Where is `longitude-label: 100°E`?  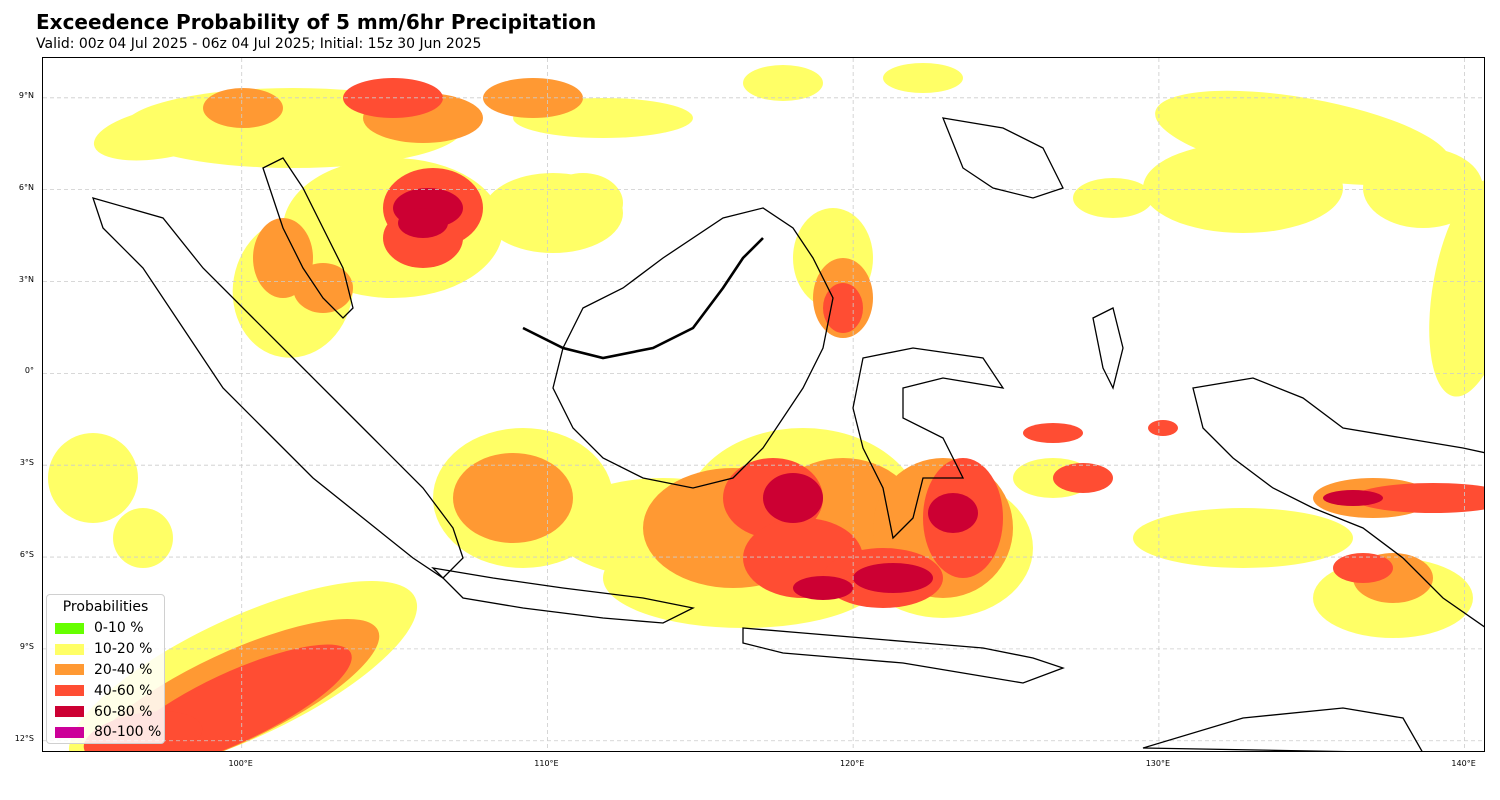
longitude-label: 100°E is located at coordinates (240, 763).